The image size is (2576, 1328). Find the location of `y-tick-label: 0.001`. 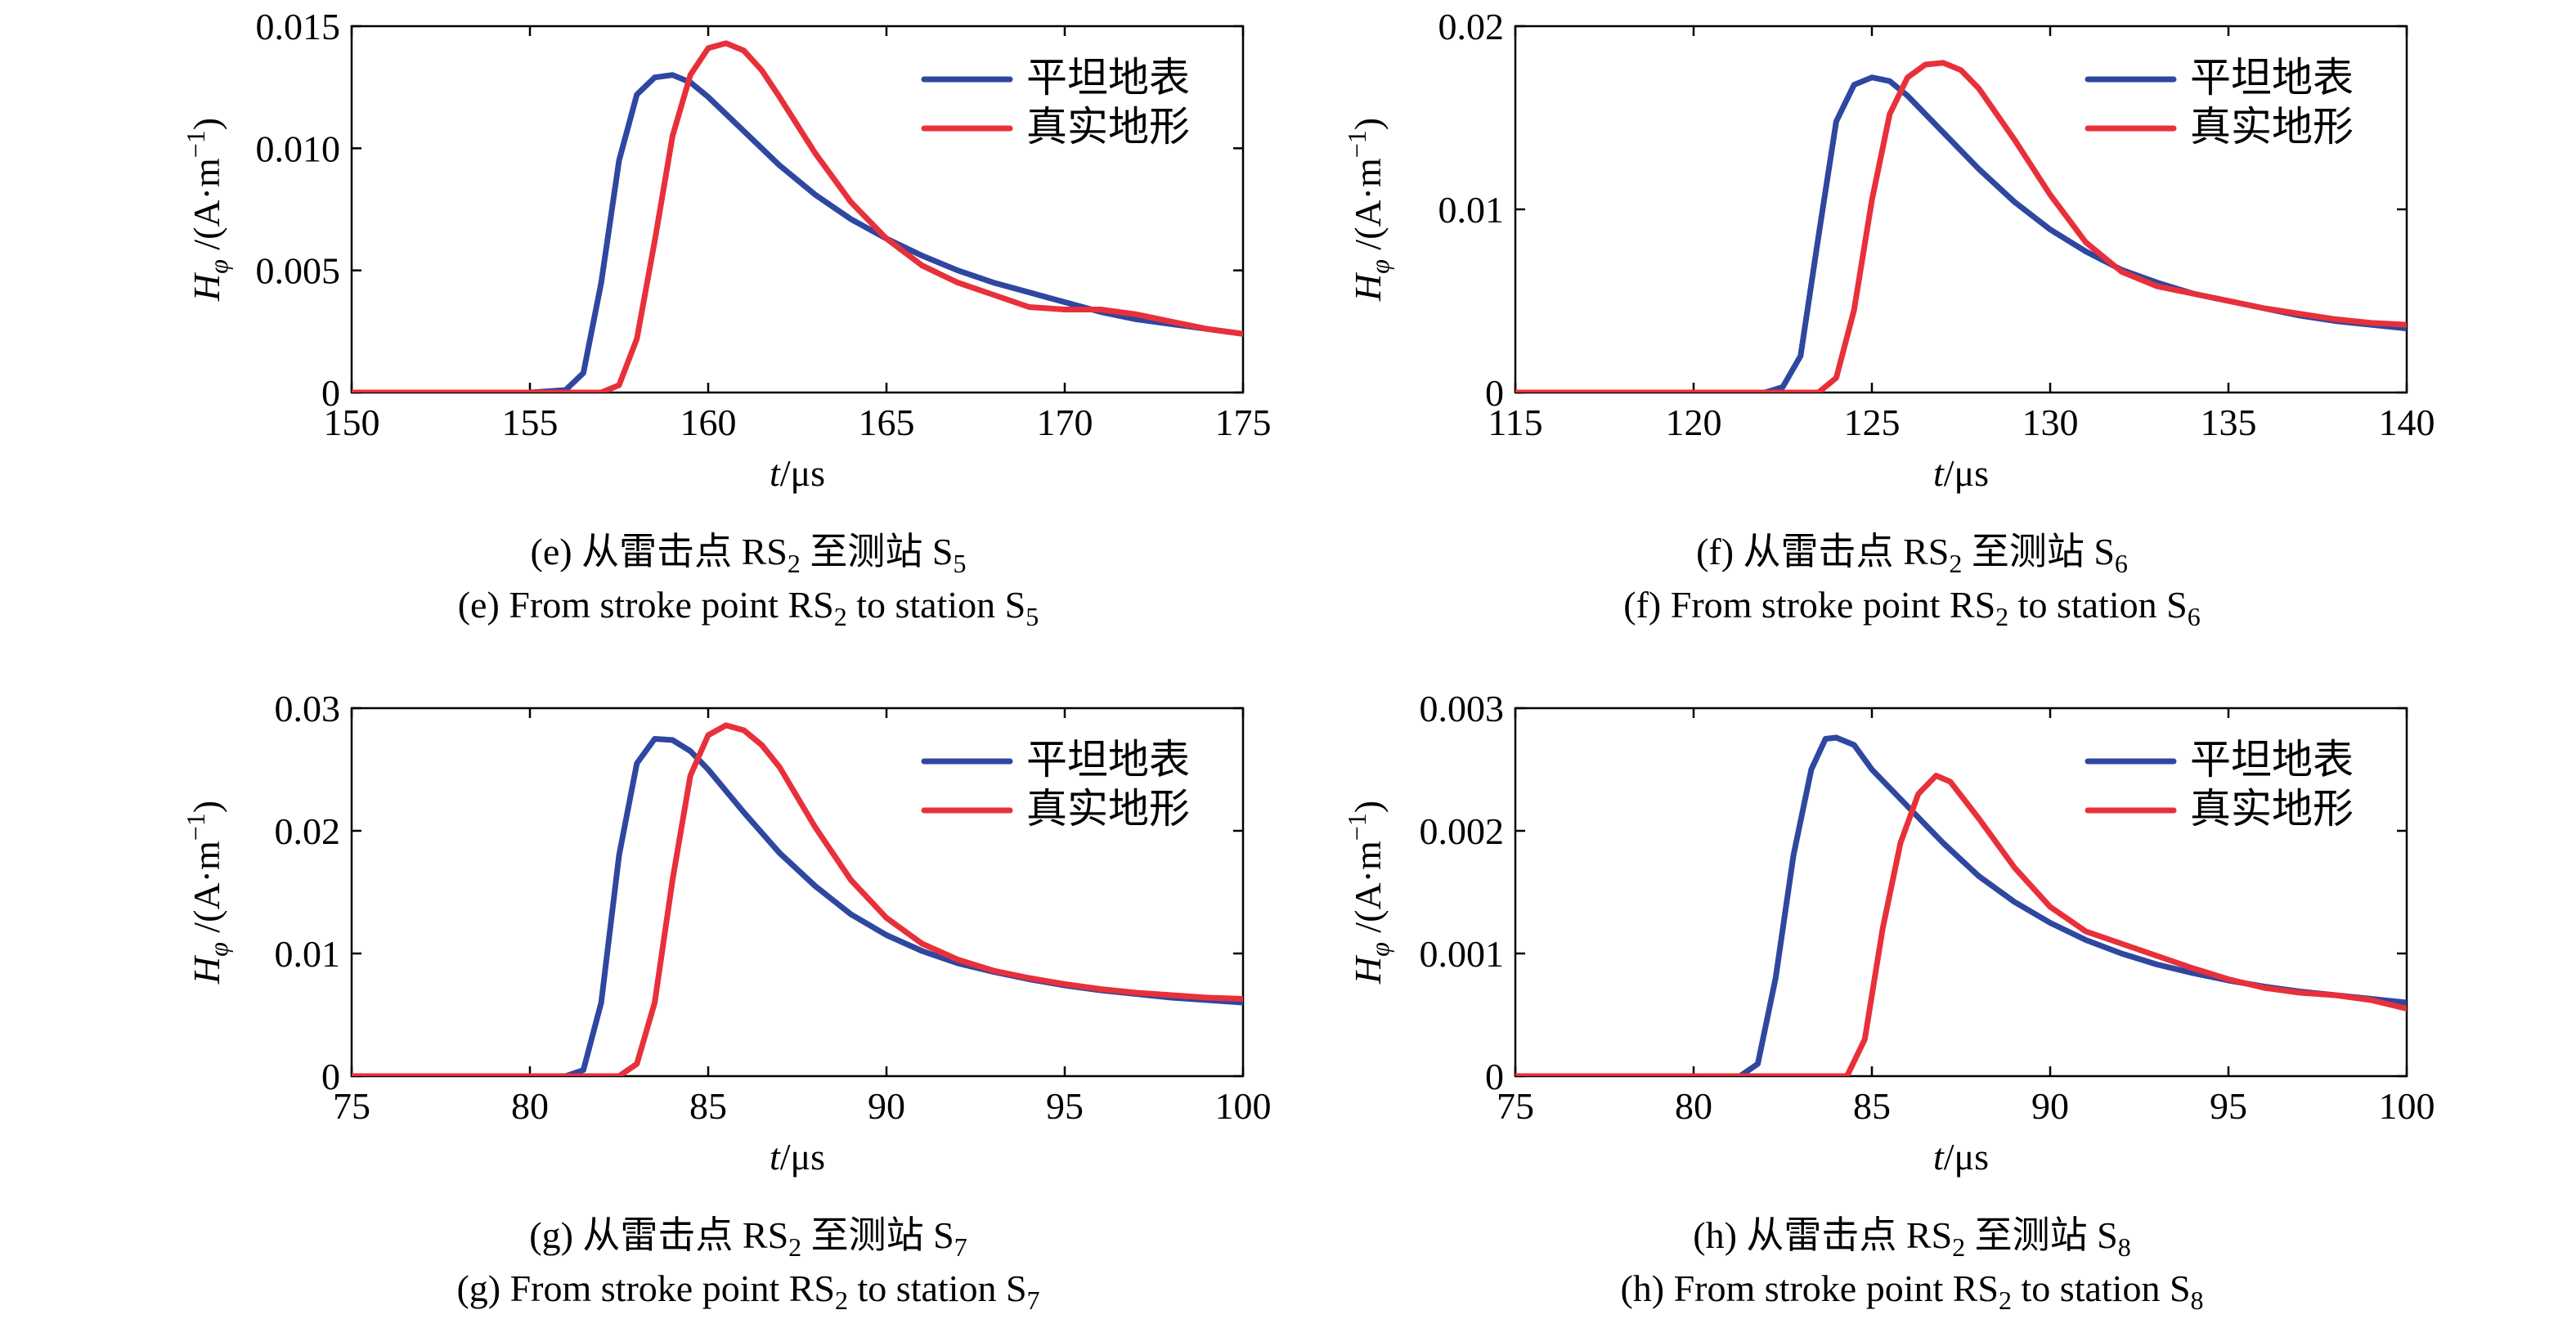

y-tick-label: 0.001 is located at coordinates (1462, 954).